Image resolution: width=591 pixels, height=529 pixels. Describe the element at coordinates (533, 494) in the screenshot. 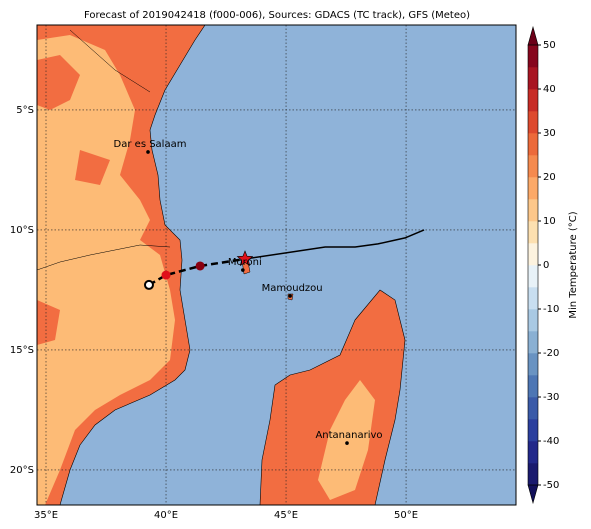

I see `colorbar-under` at that location.